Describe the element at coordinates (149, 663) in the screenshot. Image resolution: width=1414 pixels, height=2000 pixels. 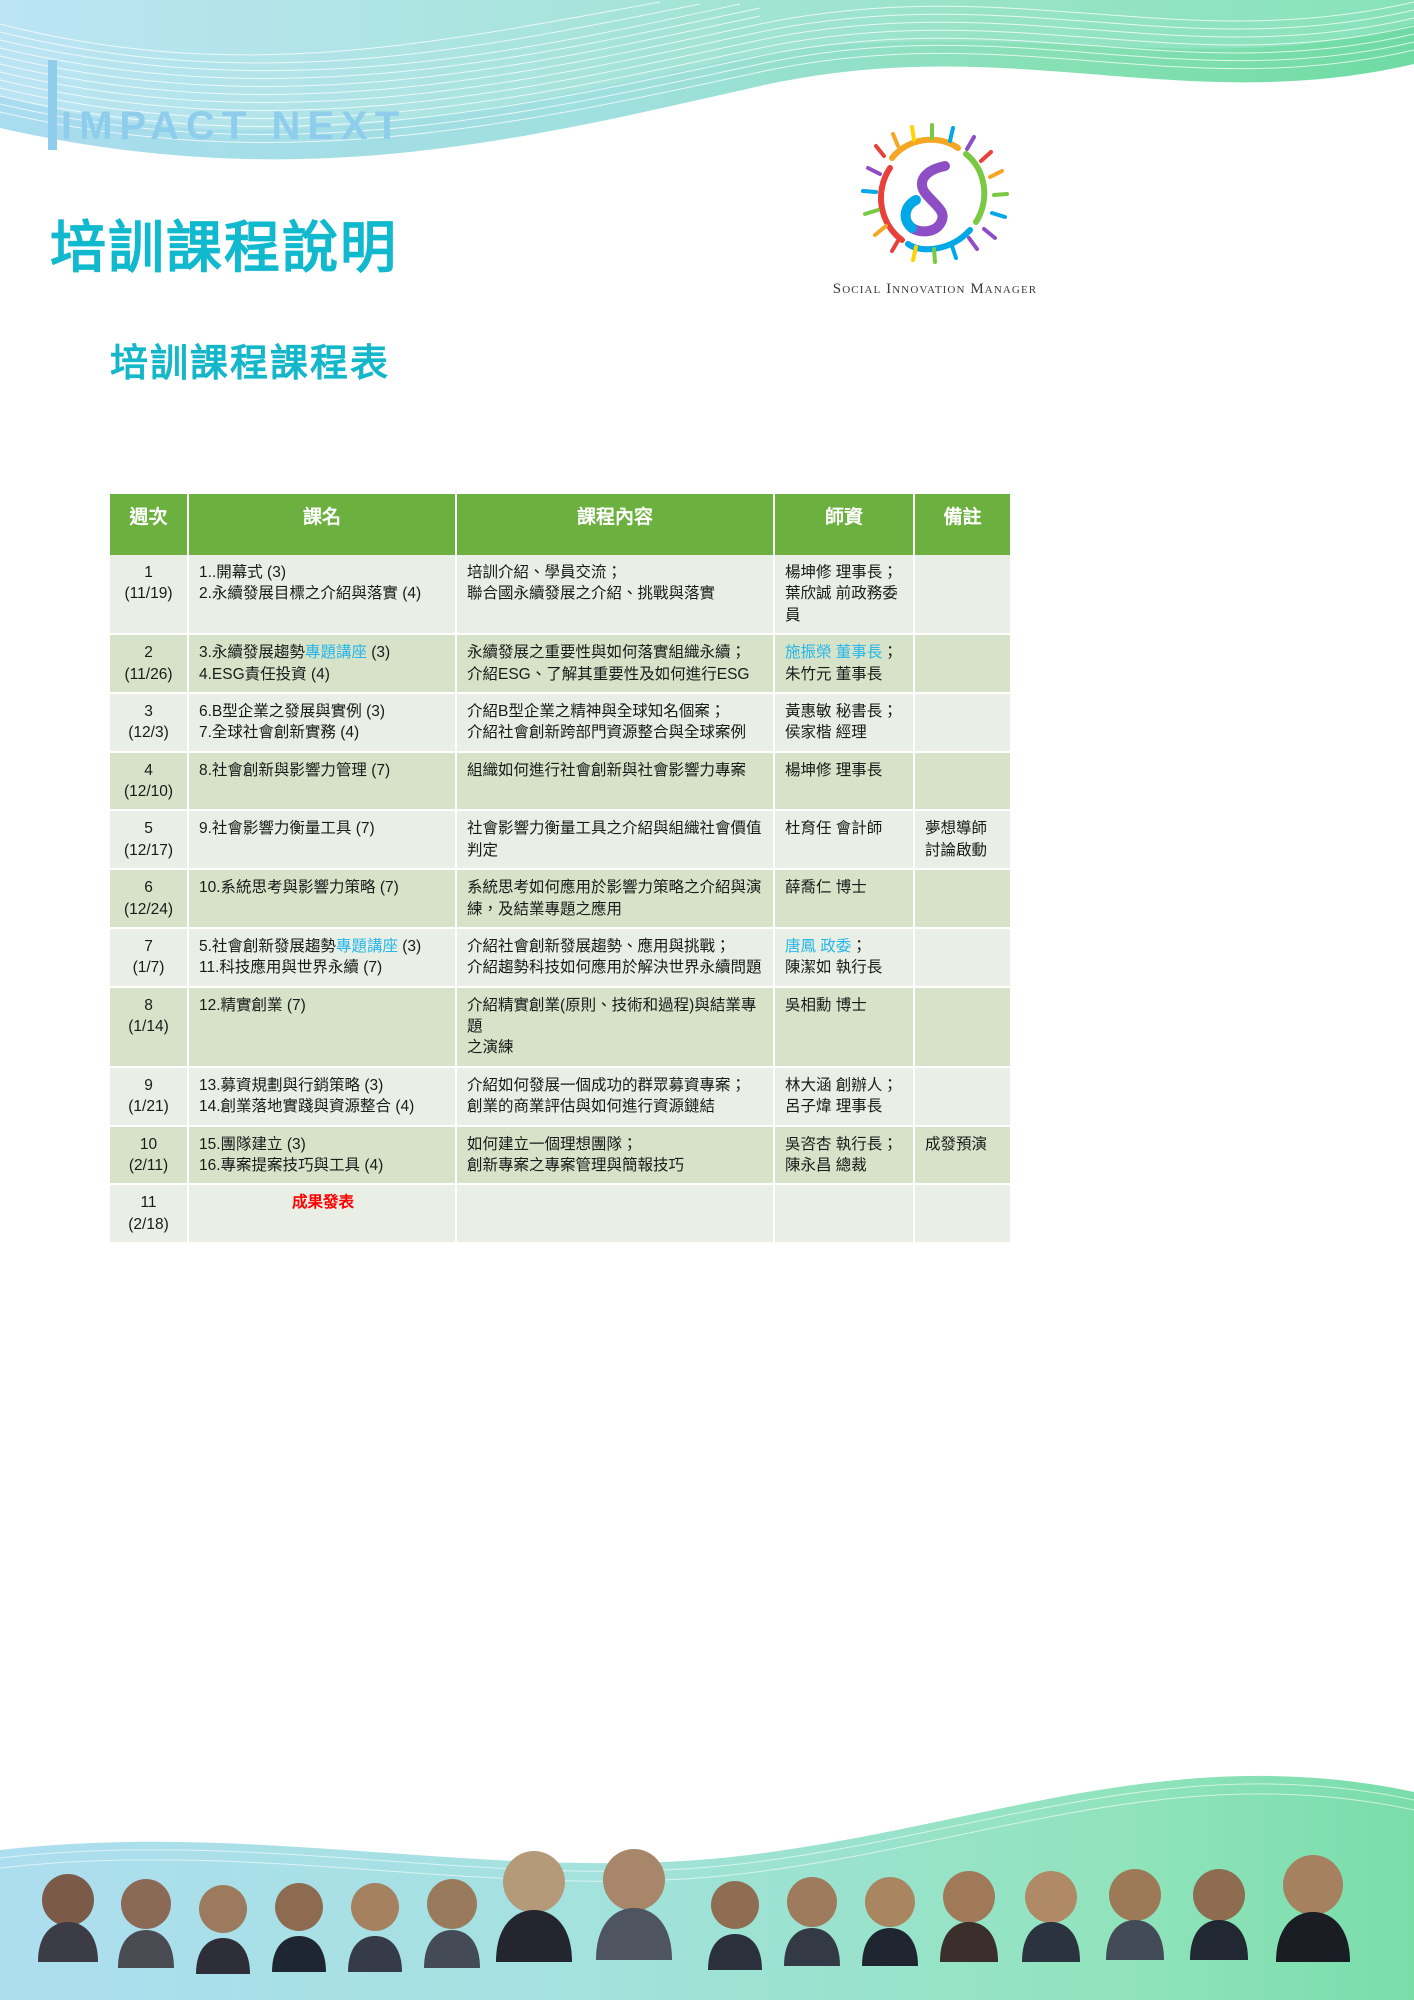
I see `cell-week: 2 (11/26)` at that location.